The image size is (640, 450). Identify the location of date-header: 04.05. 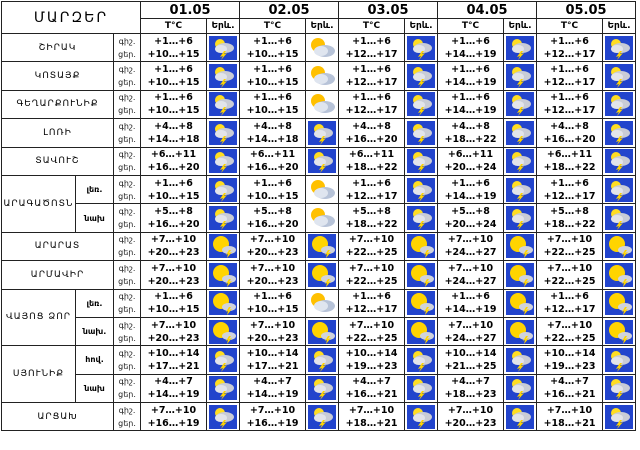
(487, 10).